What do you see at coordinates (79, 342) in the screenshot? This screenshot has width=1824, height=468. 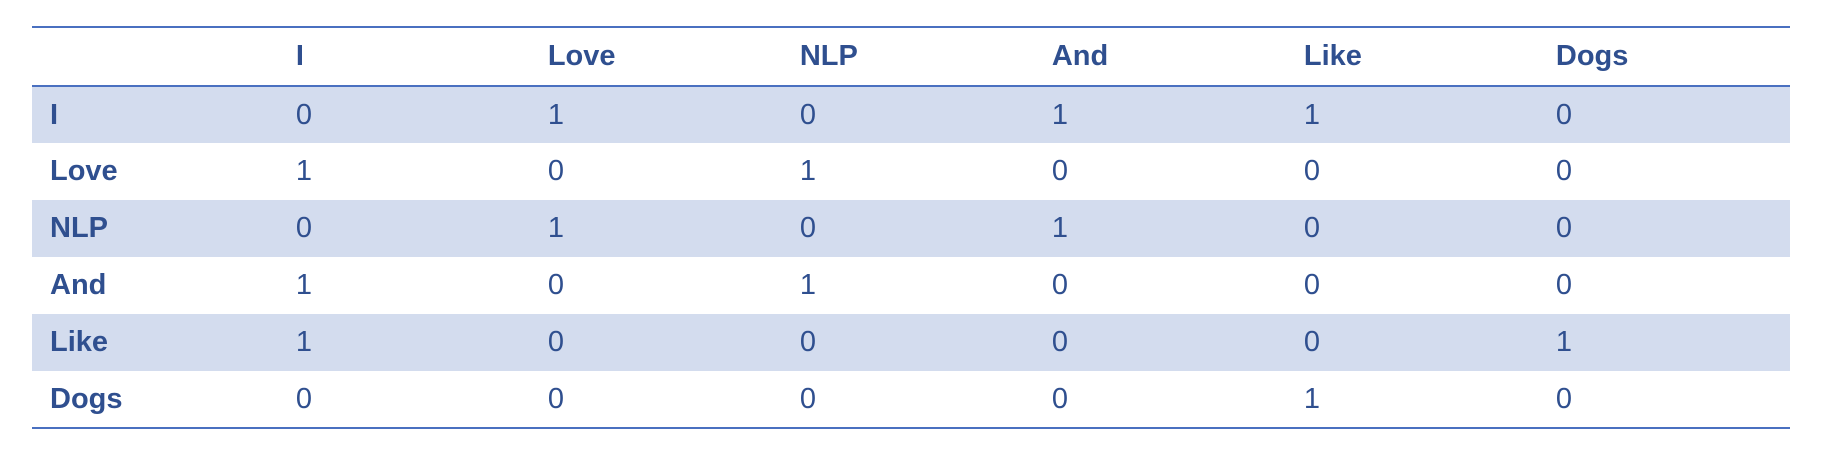 I see `row-header: Like` at bounding box center [79, 342].